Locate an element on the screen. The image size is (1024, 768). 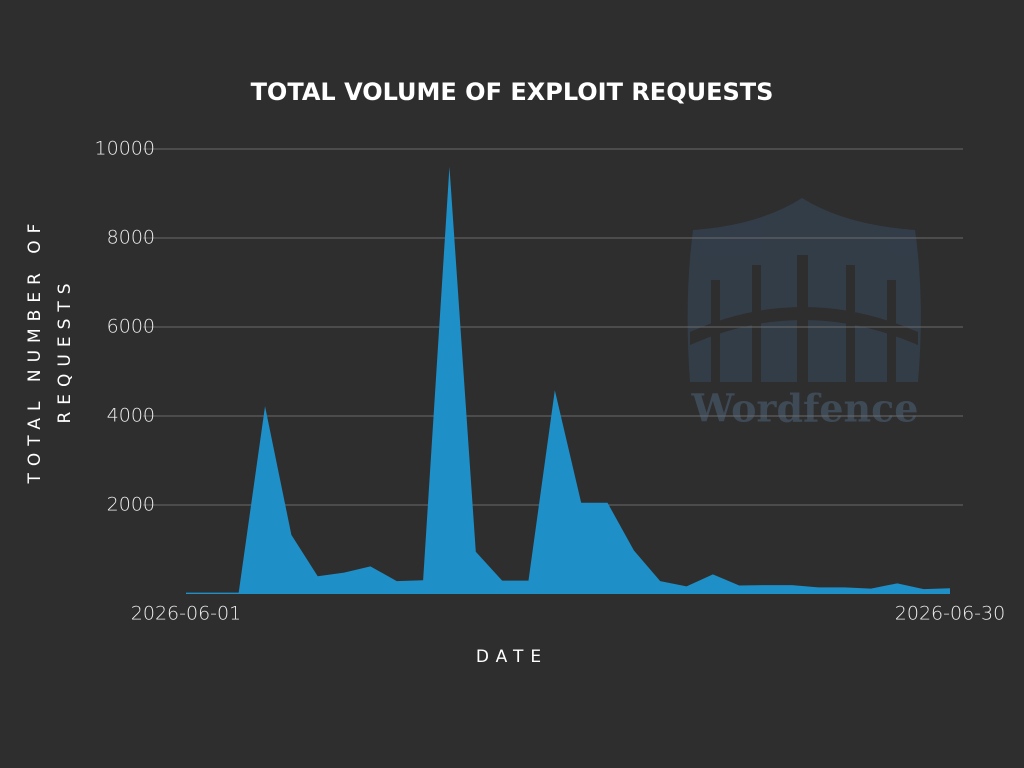
y-tick-label: 10000 is located at coordinates (125, 149).